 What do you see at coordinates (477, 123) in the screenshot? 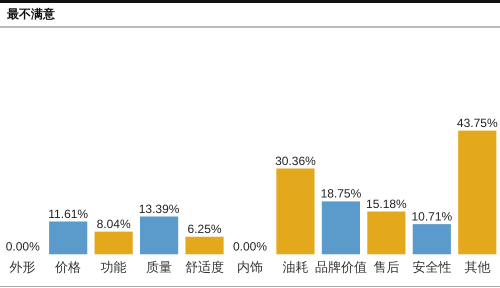
I see `data-label: 43.75%` at bounding box center [477, 123].